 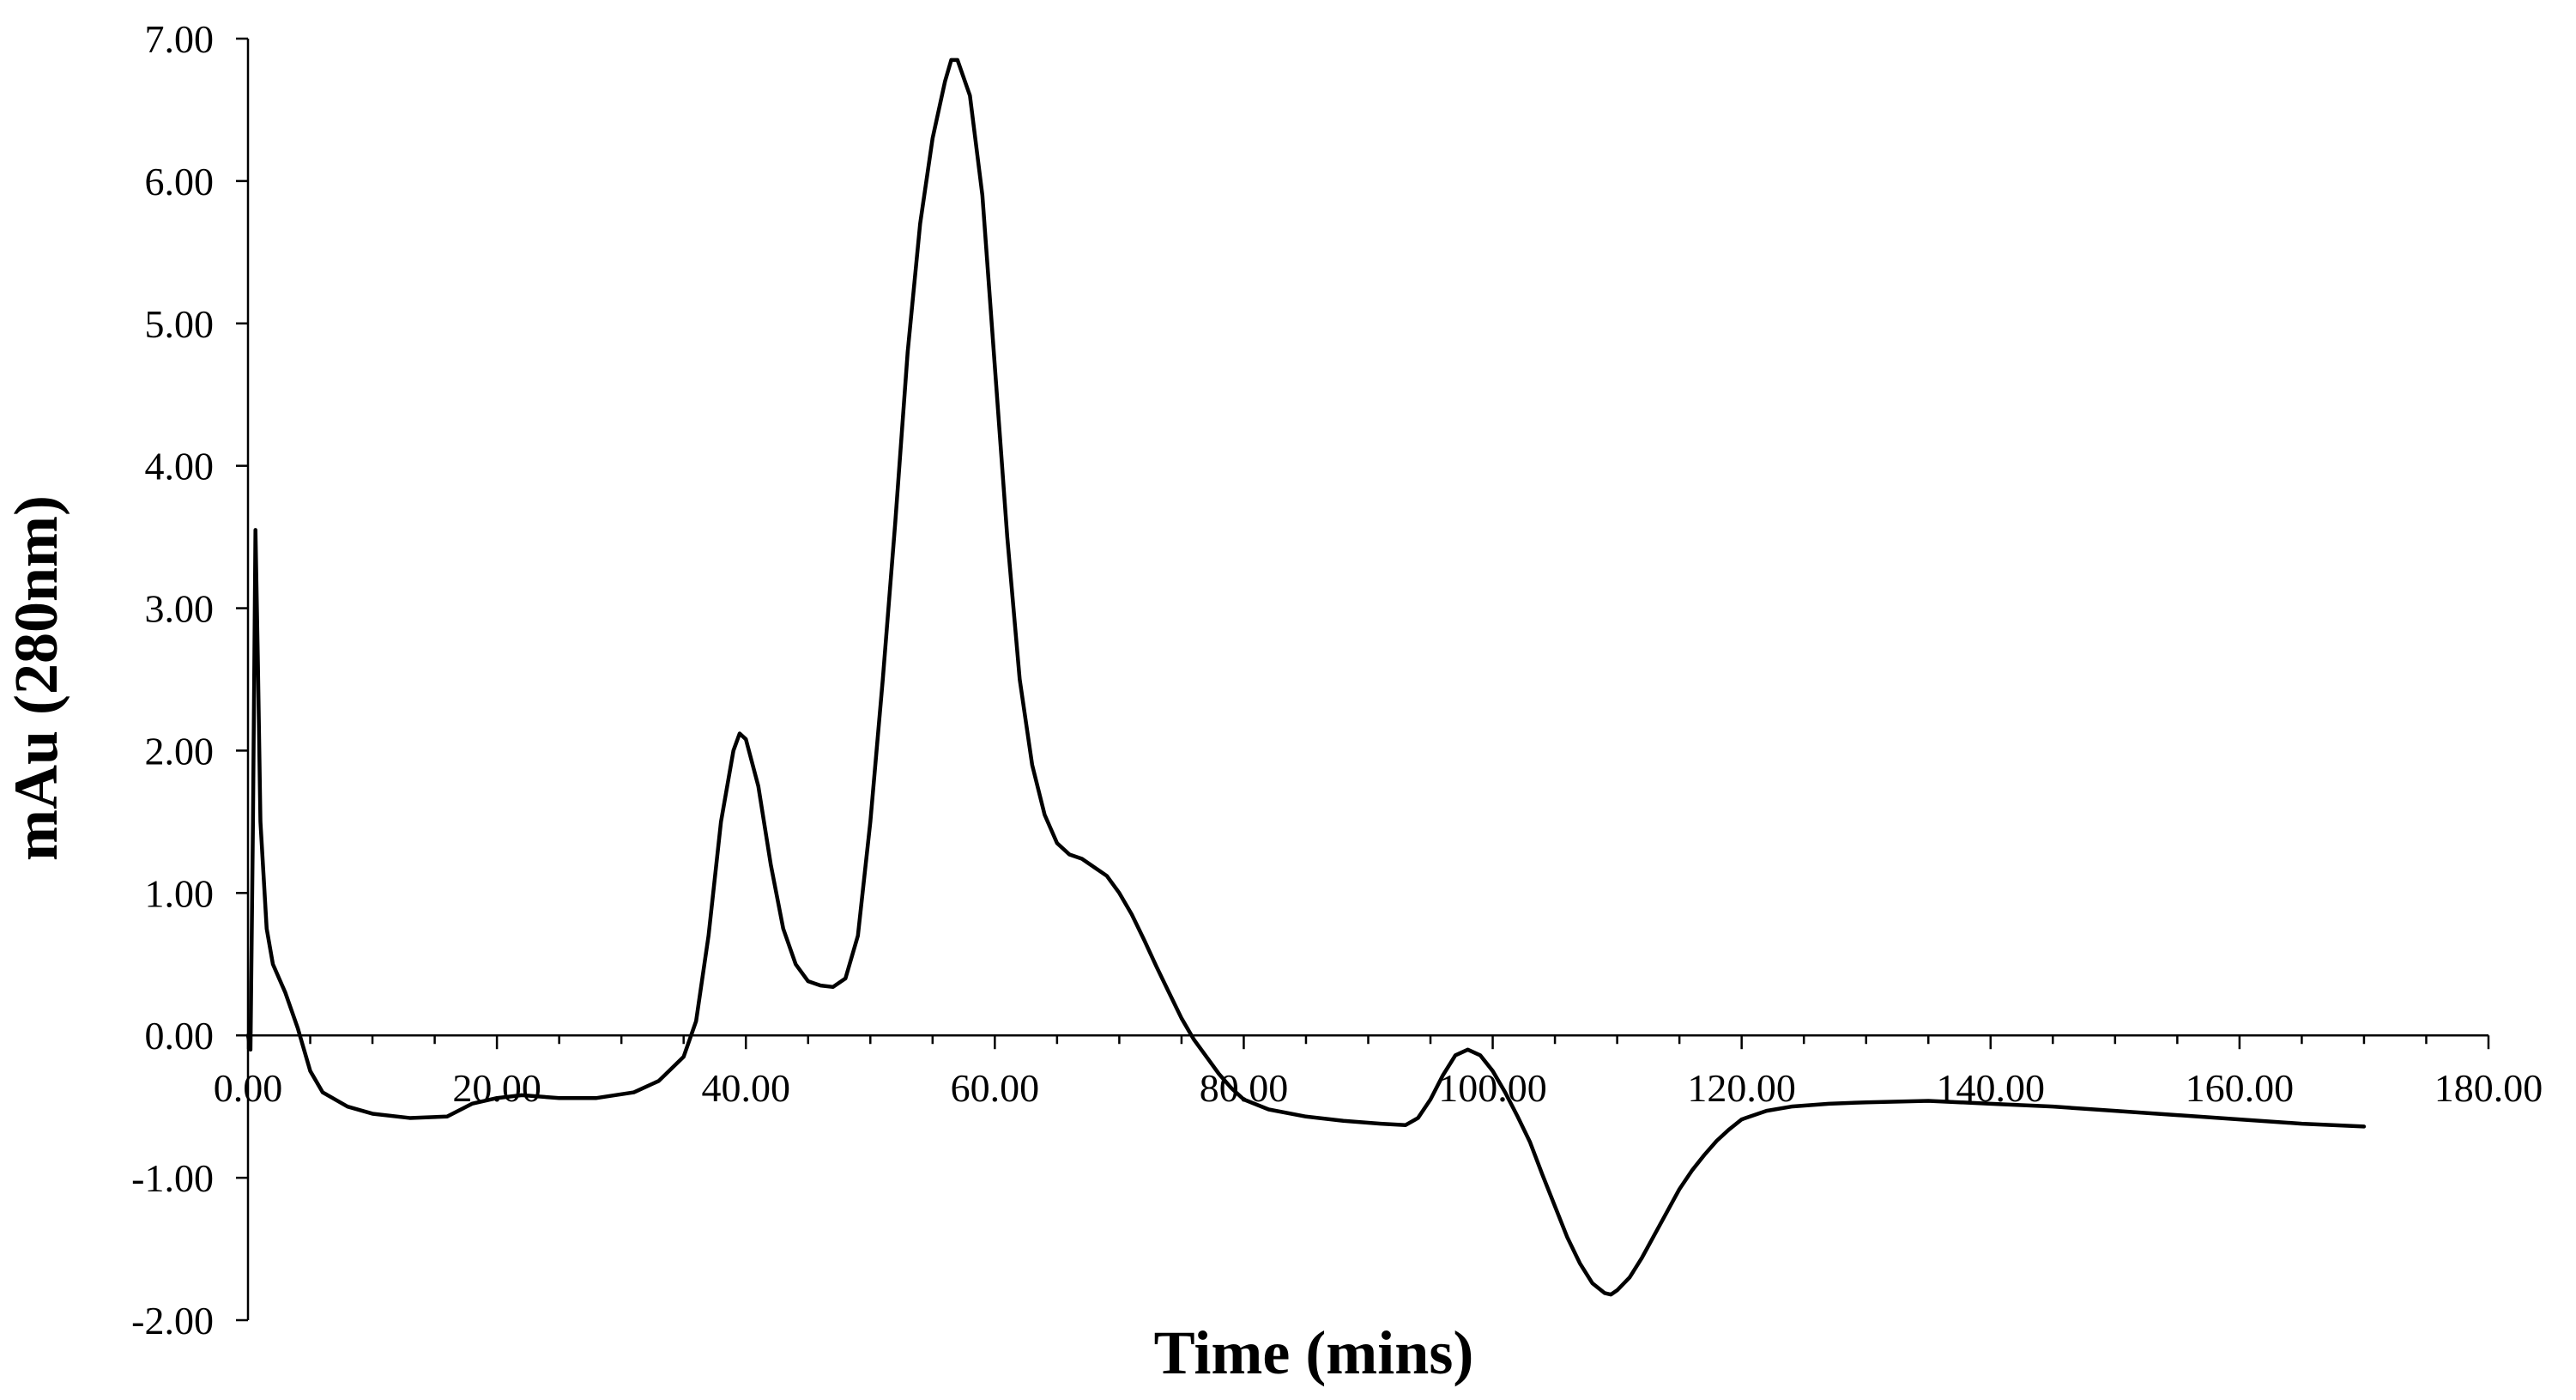 I want to click on x-tick-label: 0.00, so click(x=248, y=1088).